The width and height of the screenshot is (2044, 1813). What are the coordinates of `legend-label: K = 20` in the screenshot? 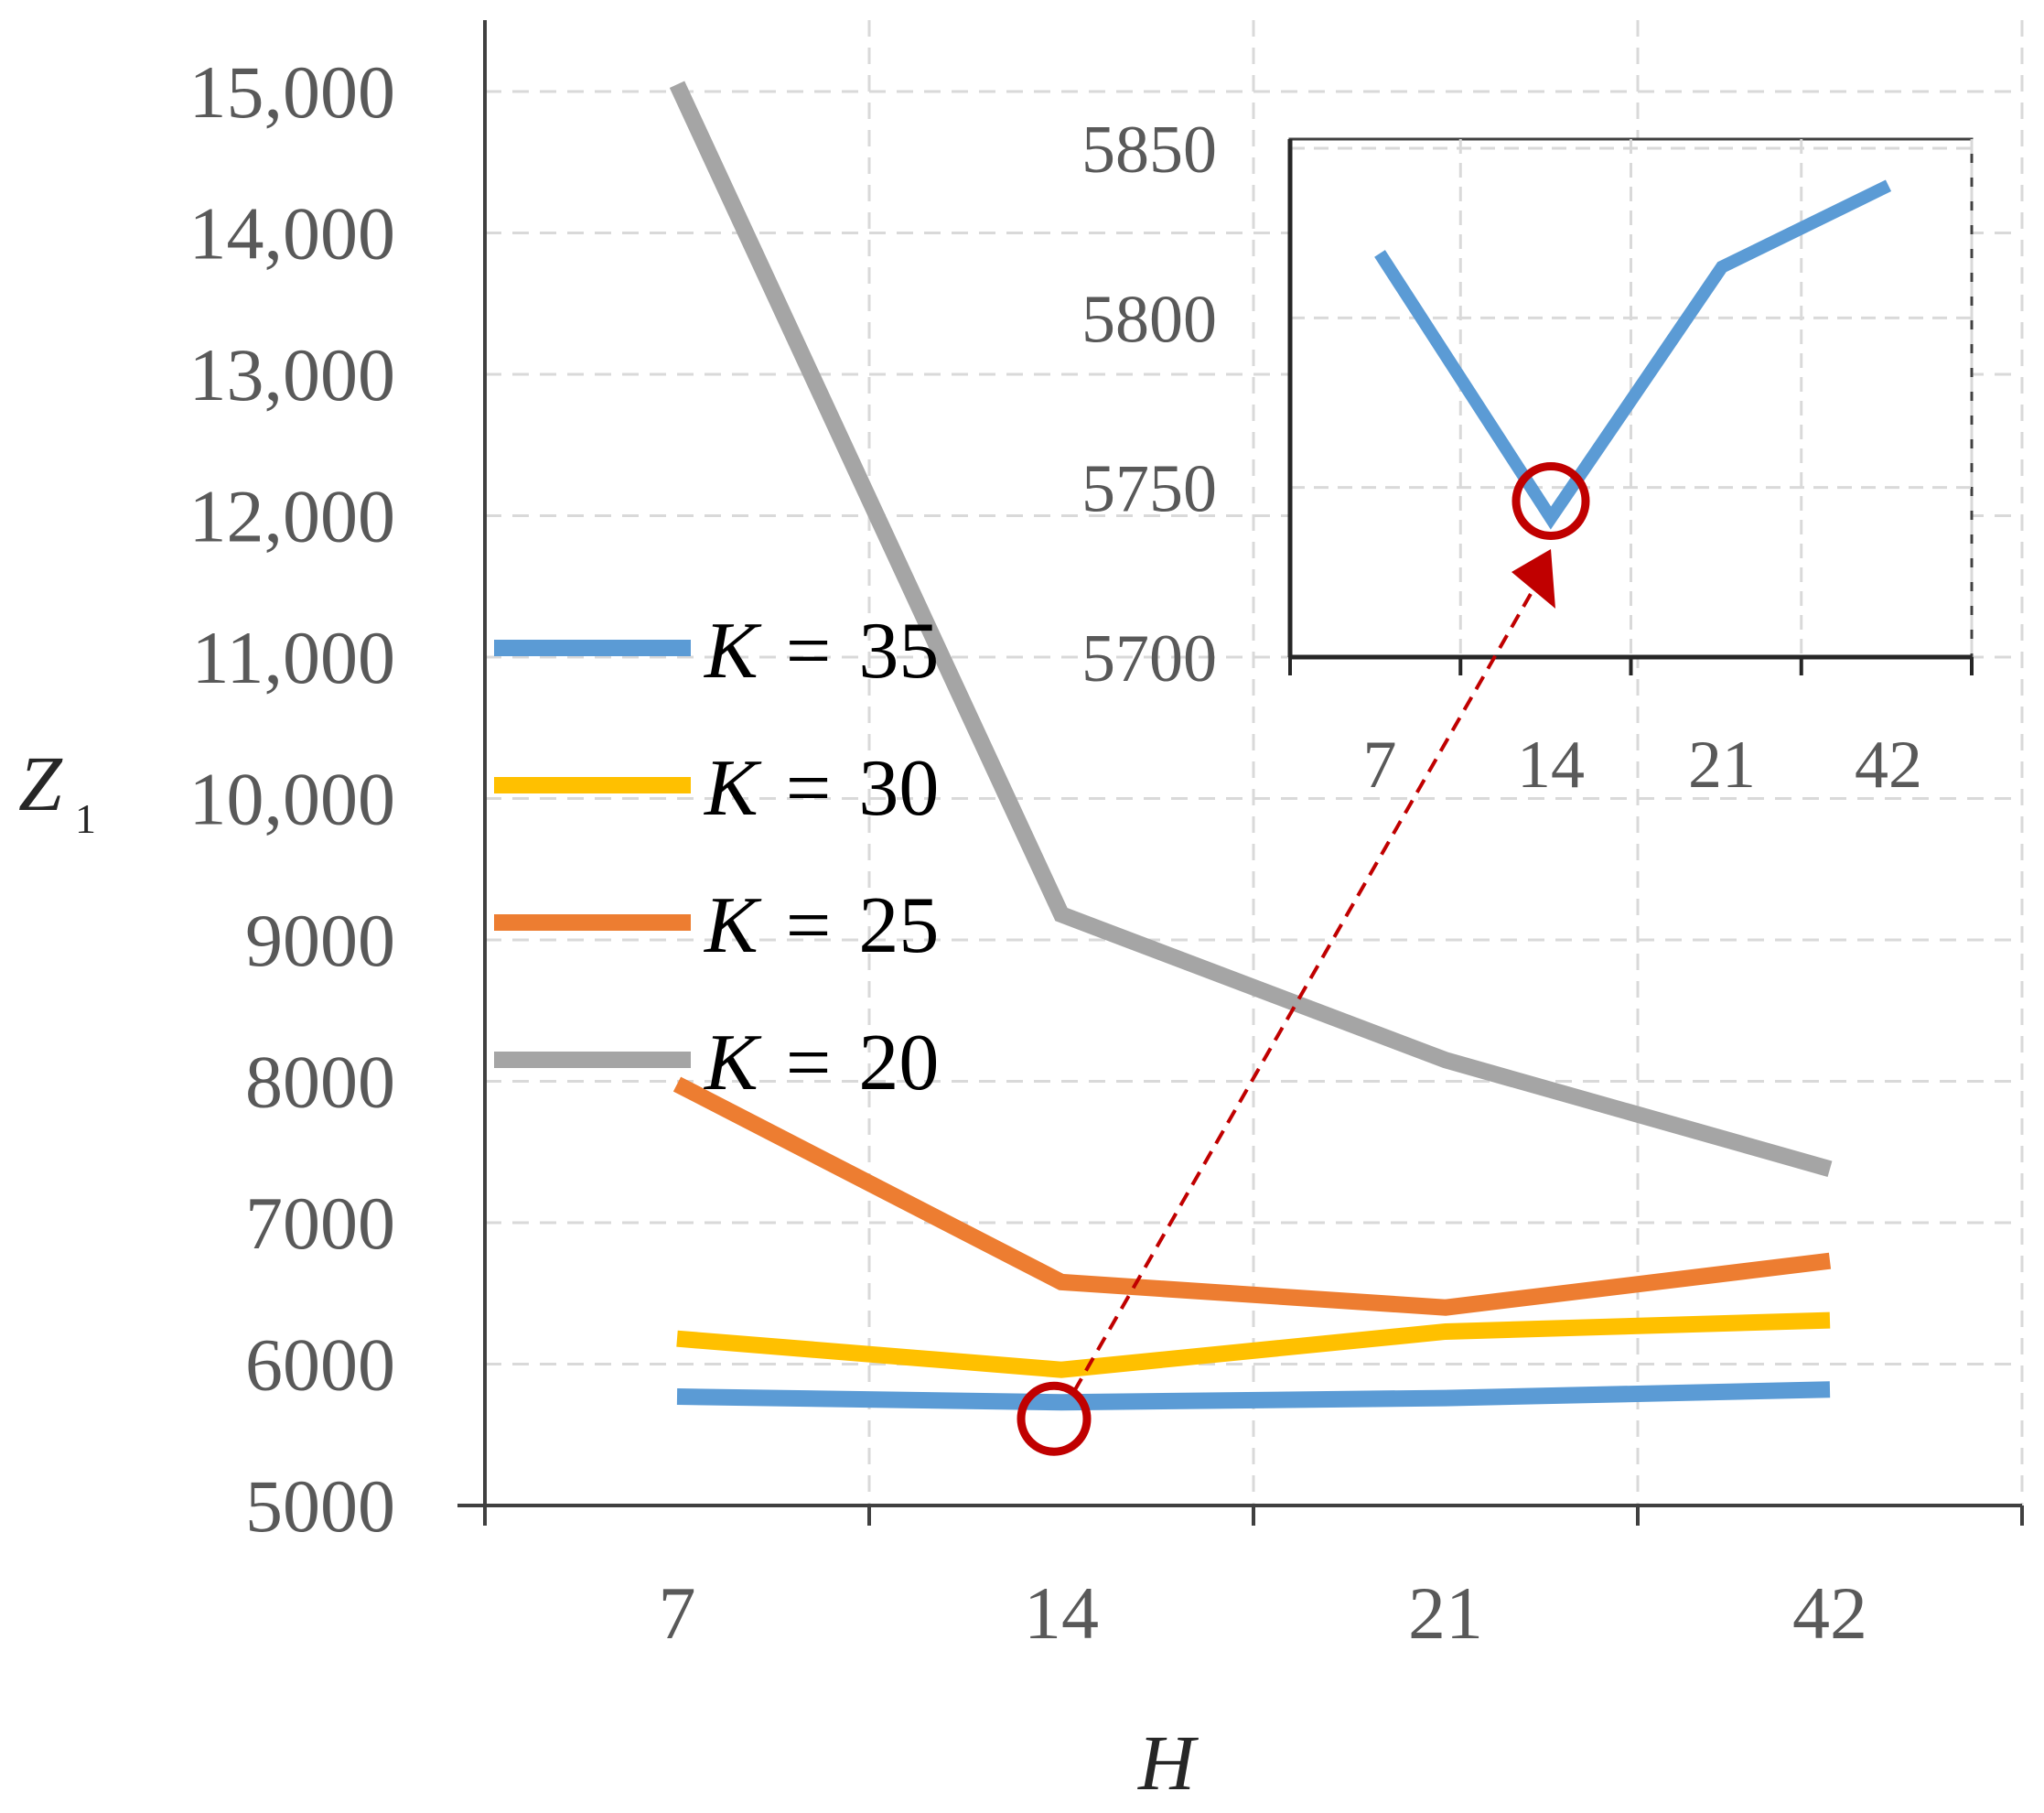 It's located at (821, 1063).